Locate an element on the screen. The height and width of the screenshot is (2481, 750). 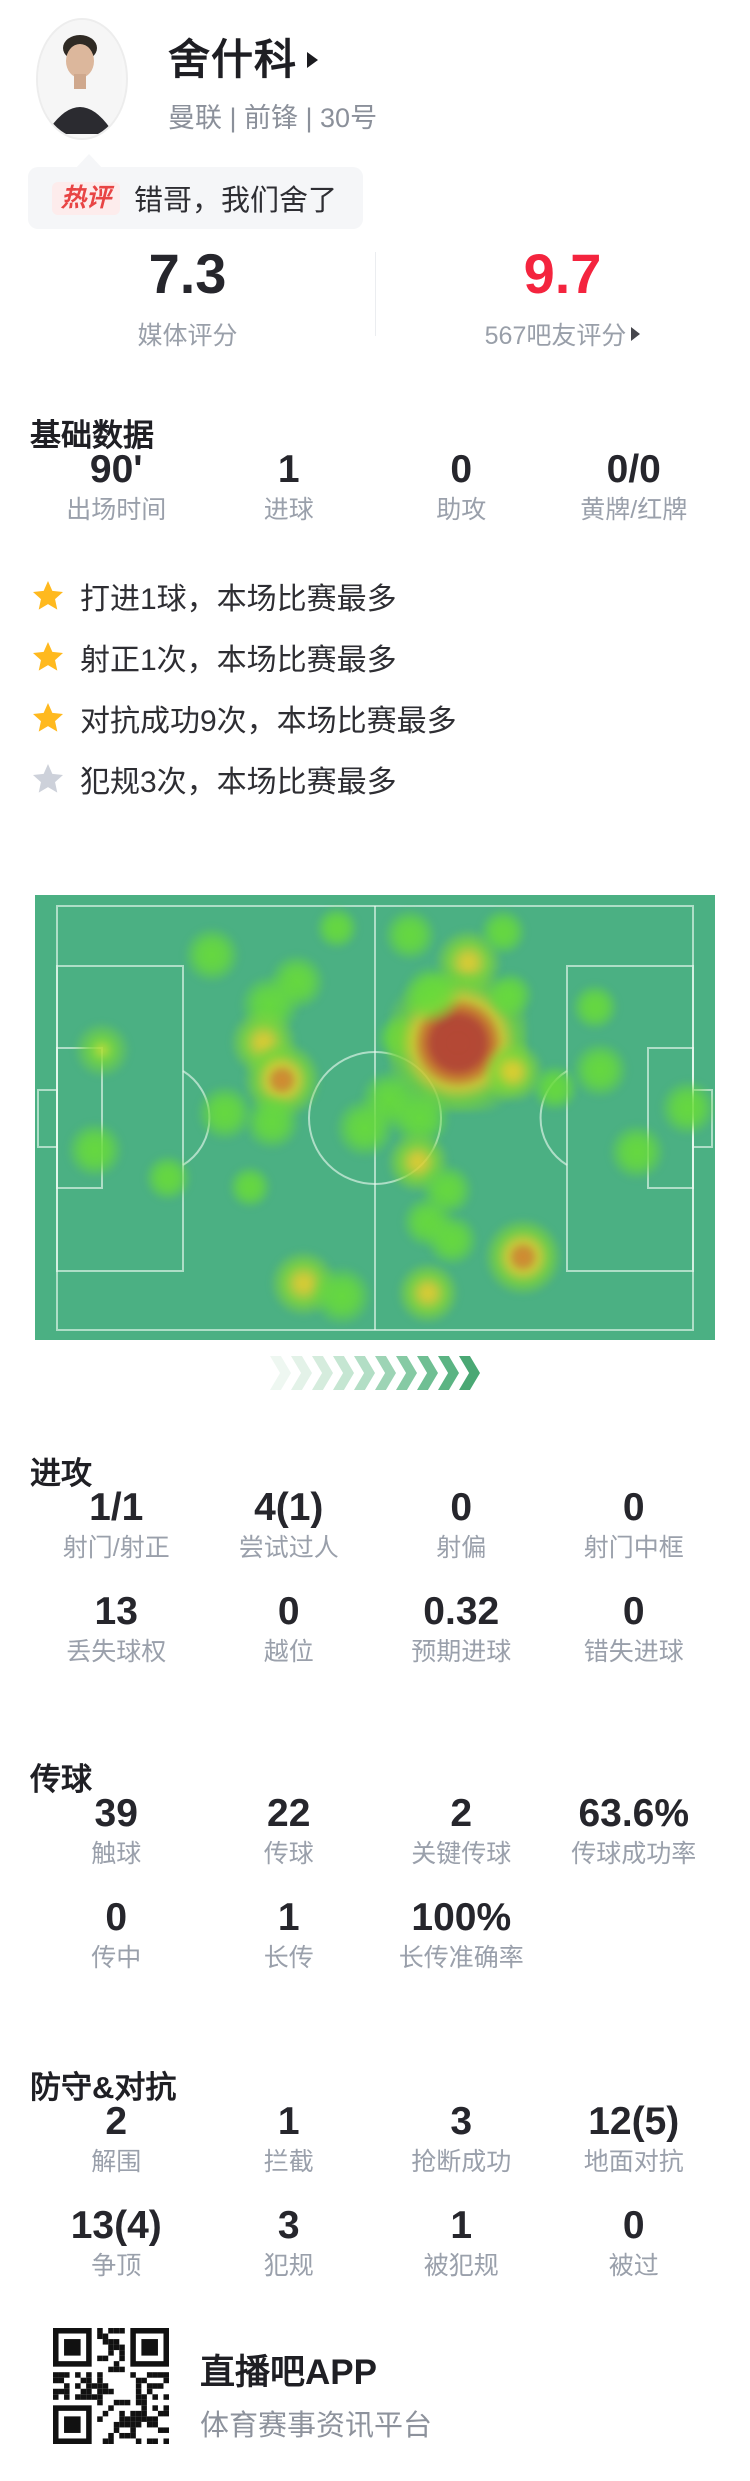
stat-cell is located at coordinates (634, 1934).